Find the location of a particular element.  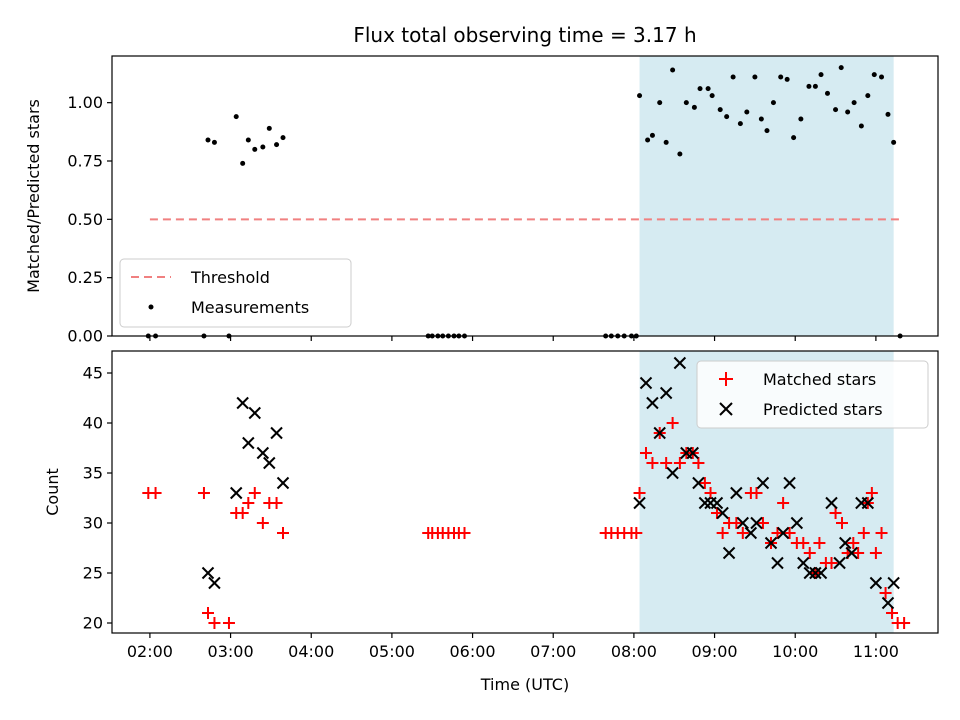

legend-measurements-swatch is located at coordinates (151, 307).